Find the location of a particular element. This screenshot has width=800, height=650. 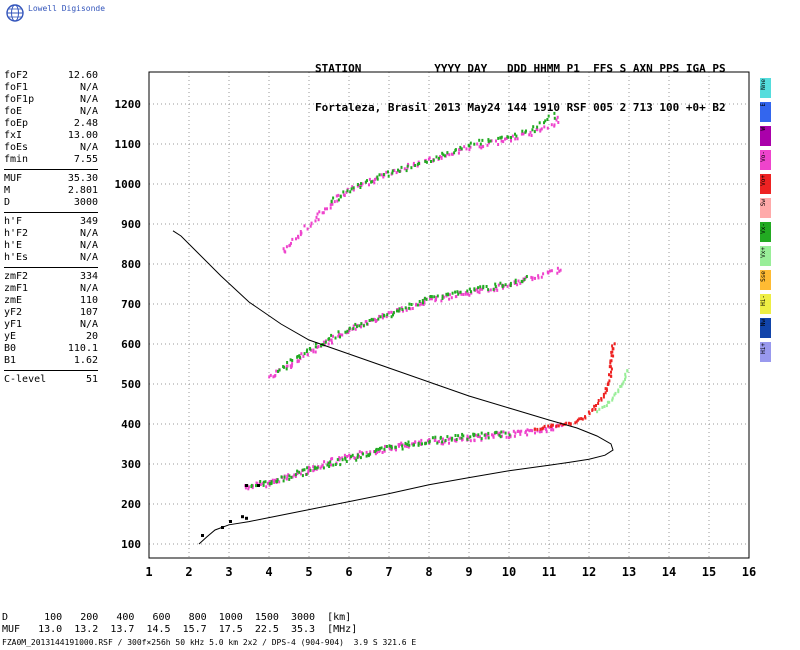

param-label: h'Es is located at coordinates (16, 257).